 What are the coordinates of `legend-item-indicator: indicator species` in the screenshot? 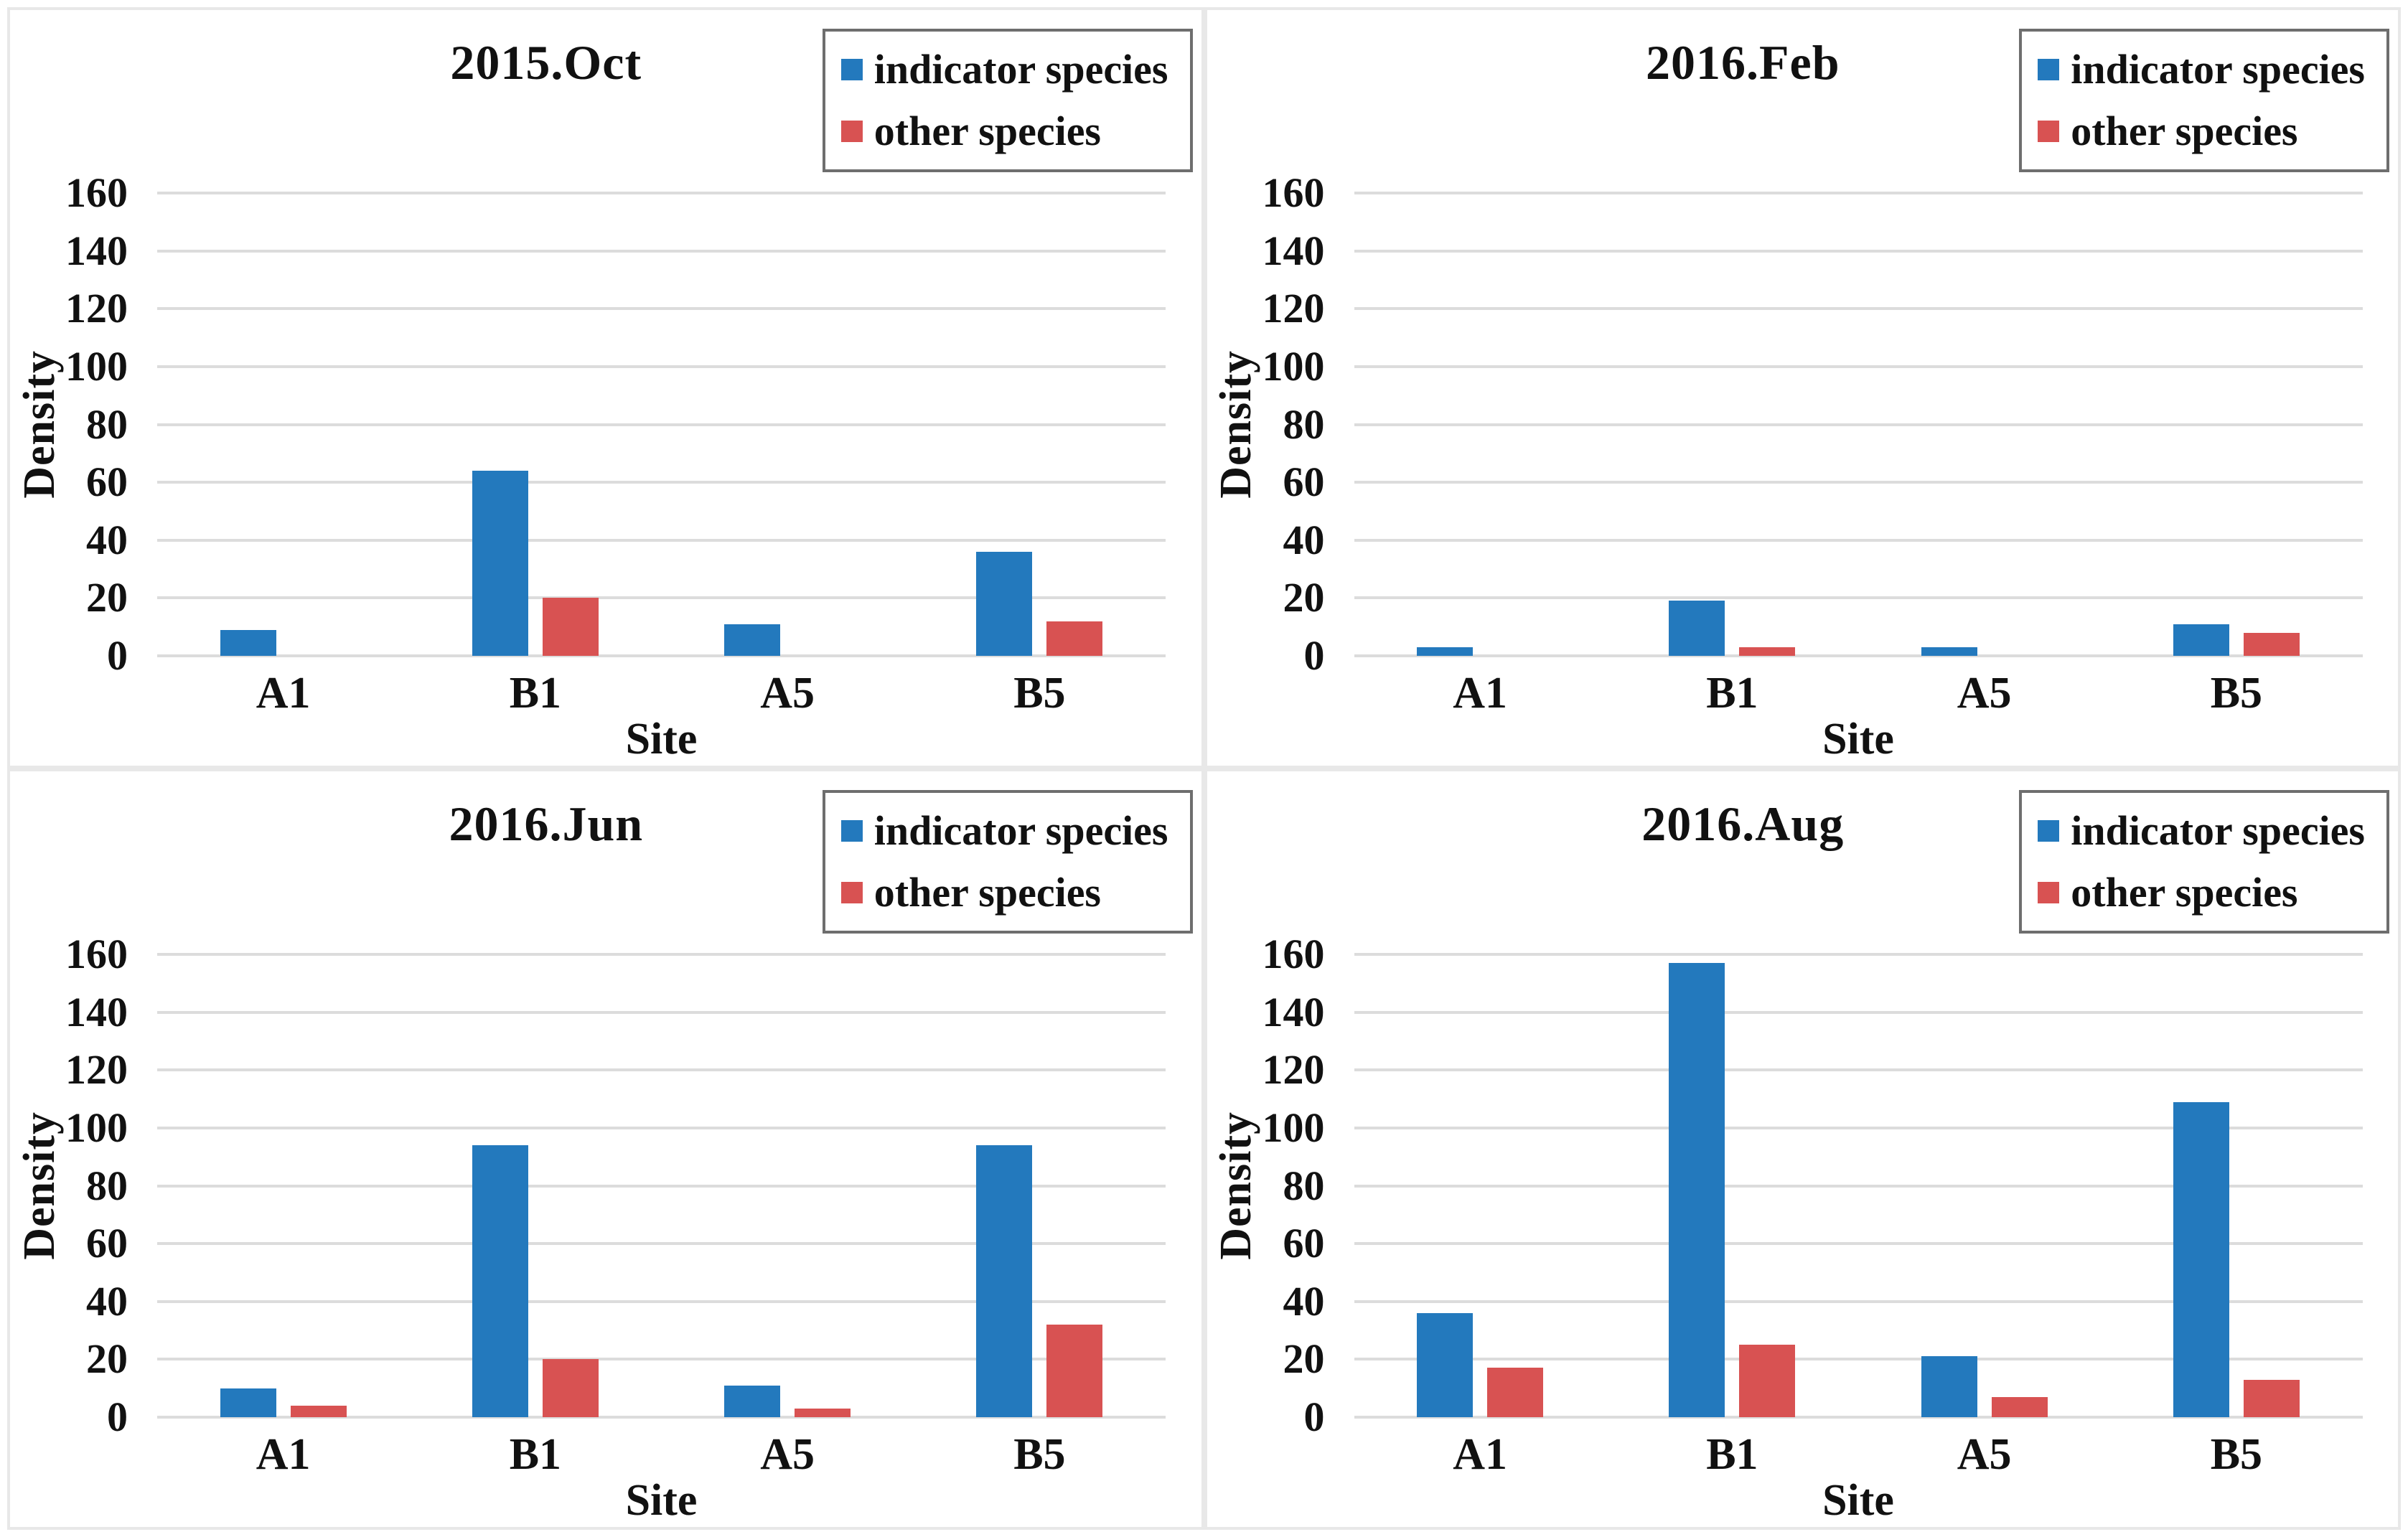 It's located at (1004, 831).